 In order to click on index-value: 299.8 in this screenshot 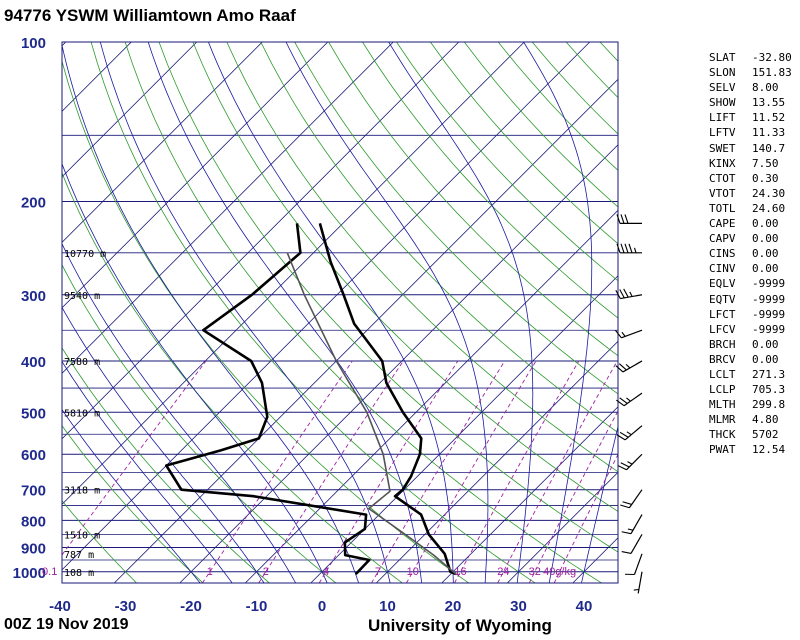, I will do `click(769, 405)`.